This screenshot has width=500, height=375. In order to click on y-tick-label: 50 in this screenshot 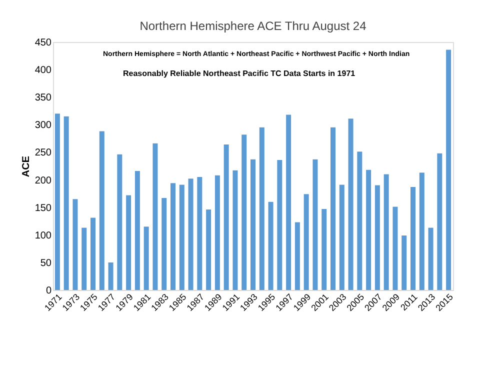, I will do `click(46, 263)`.